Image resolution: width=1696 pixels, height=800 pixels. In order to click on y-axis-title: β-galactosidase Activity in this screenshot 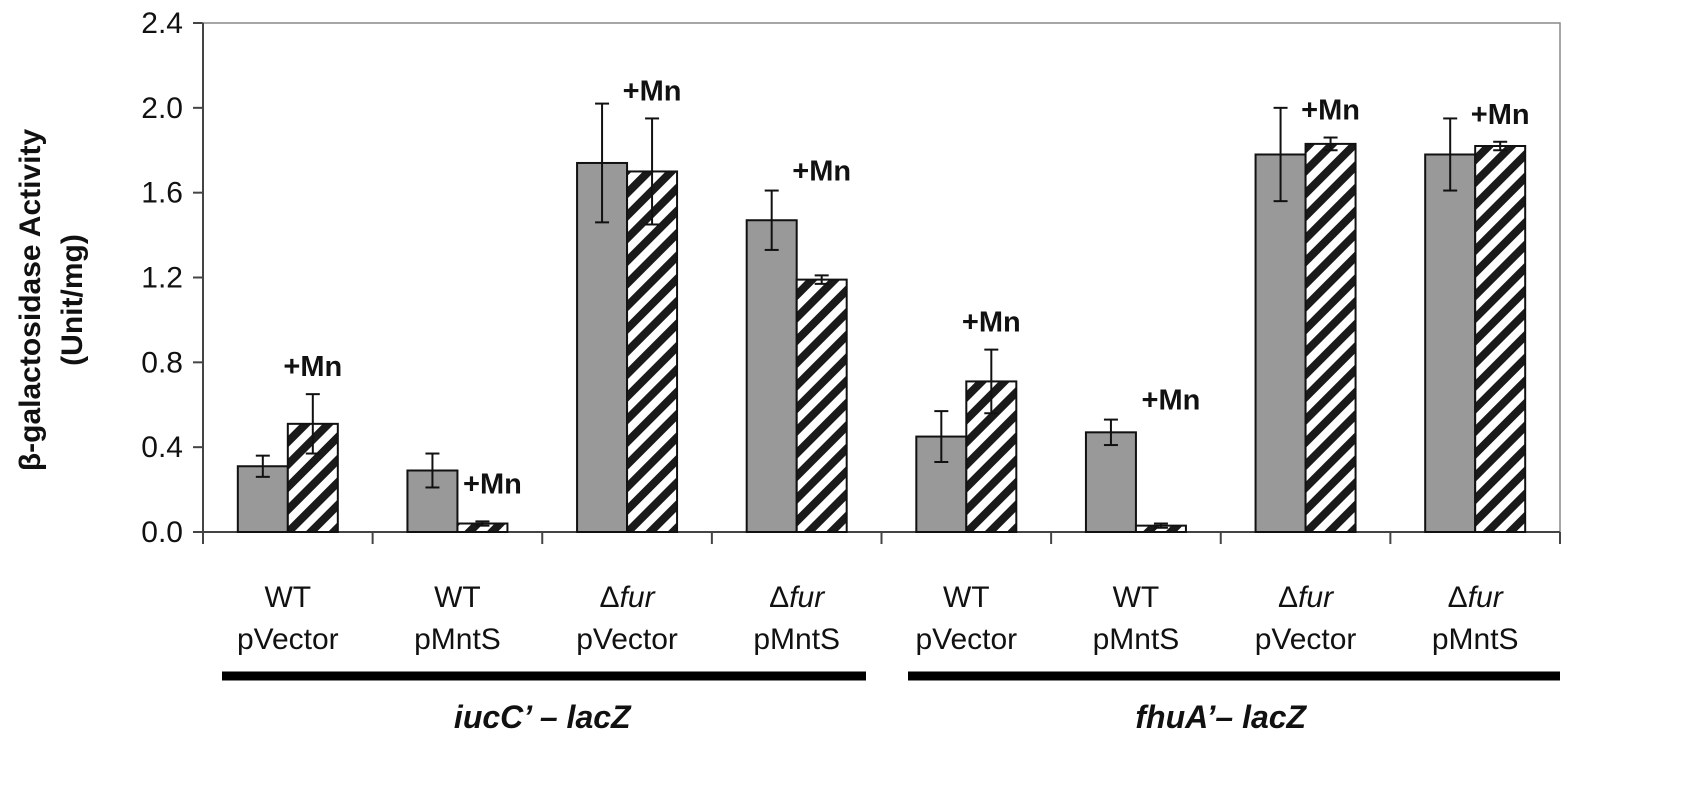, I will do `click(30, 300)`.